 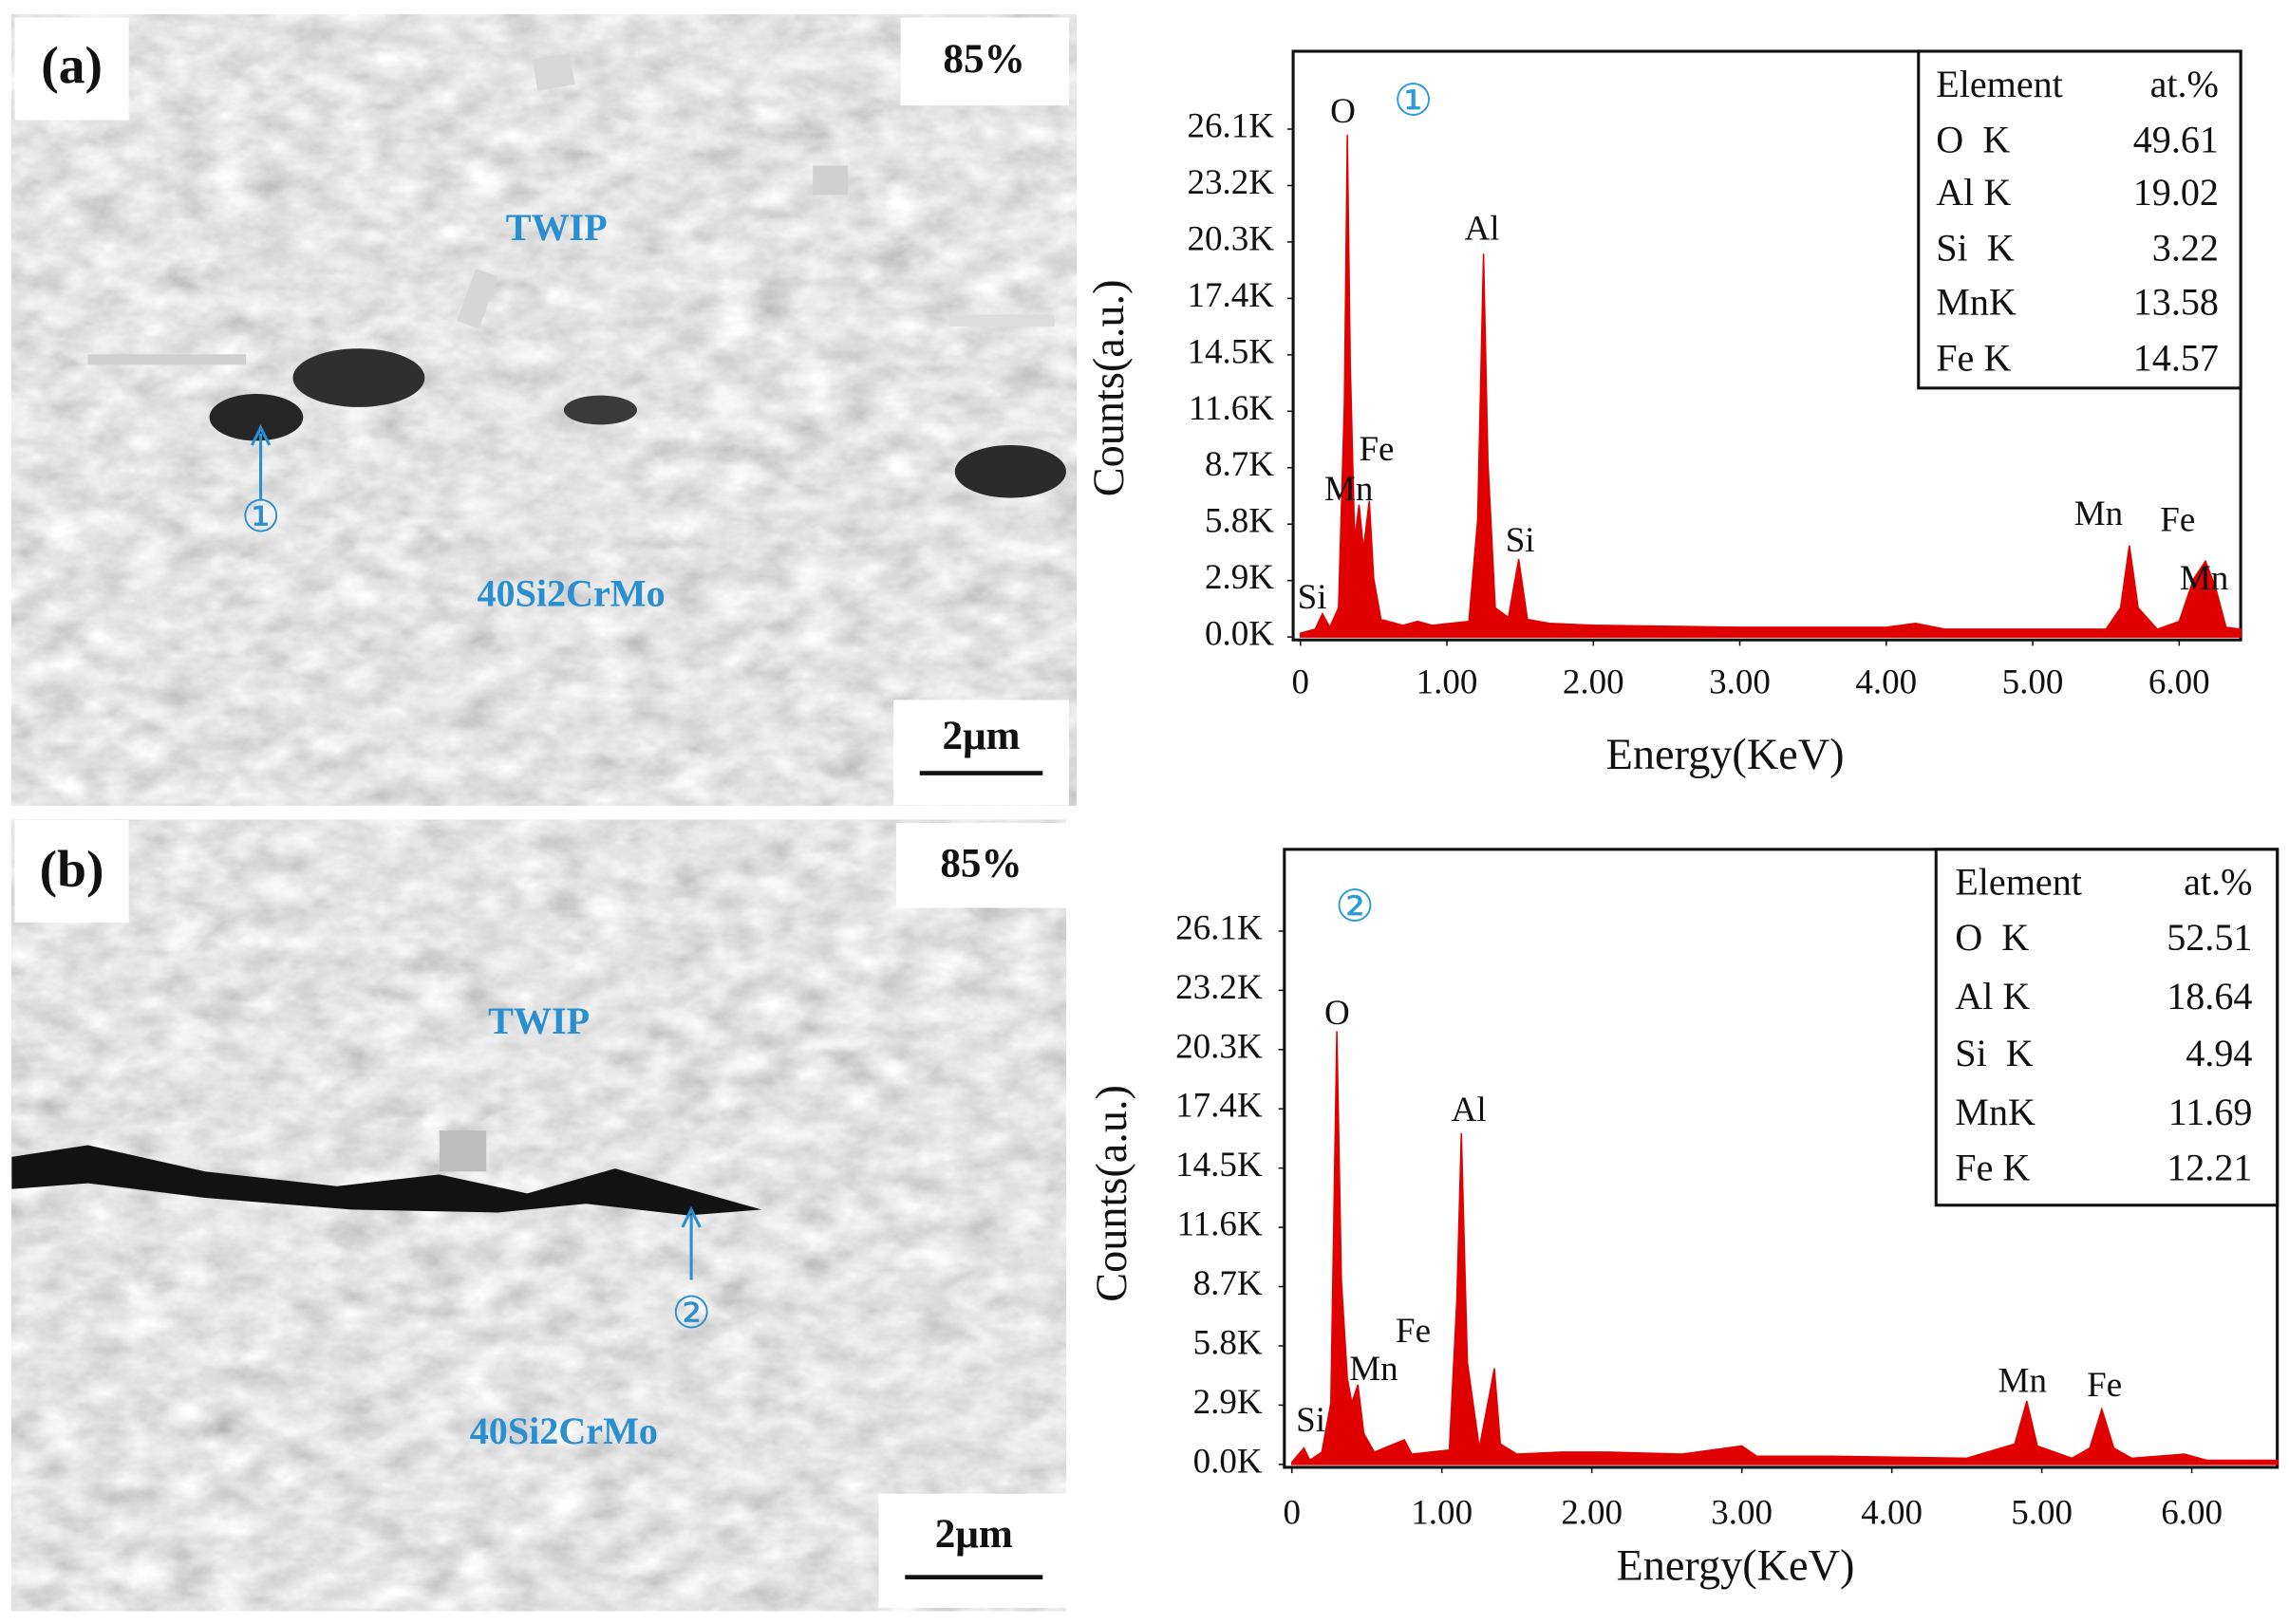 What do you see at coordinates (1725, 755) in the screenshot?
I see `x-axis-label: Energy(KeV)` at bounding box center [1725, 755].